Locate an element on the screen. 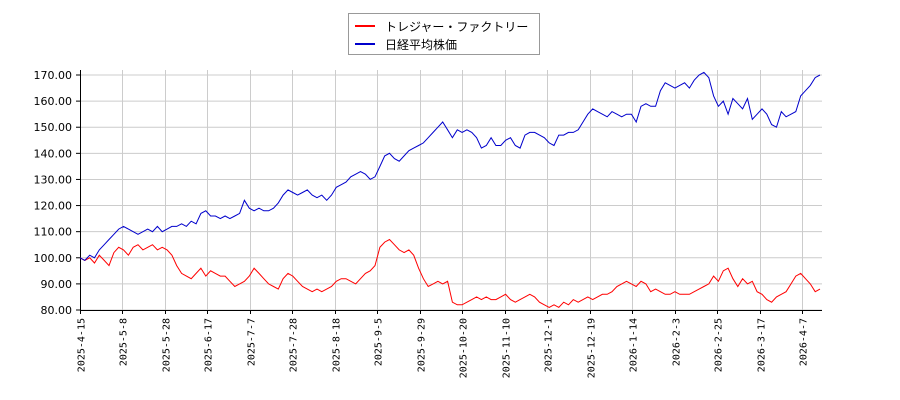 The height and width of the screenshot is (400, 900). legend-item-treasure-factory: トレジャー・ファクトリー is located at coordinates (441, 26).